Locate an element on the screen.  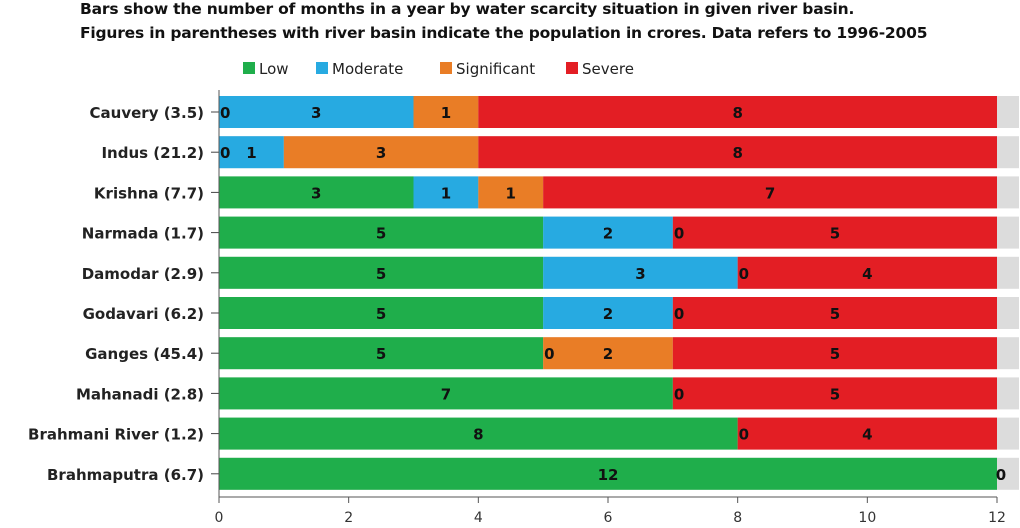
bar-ganges-45-4-severe is located at coordinates (834, 353).